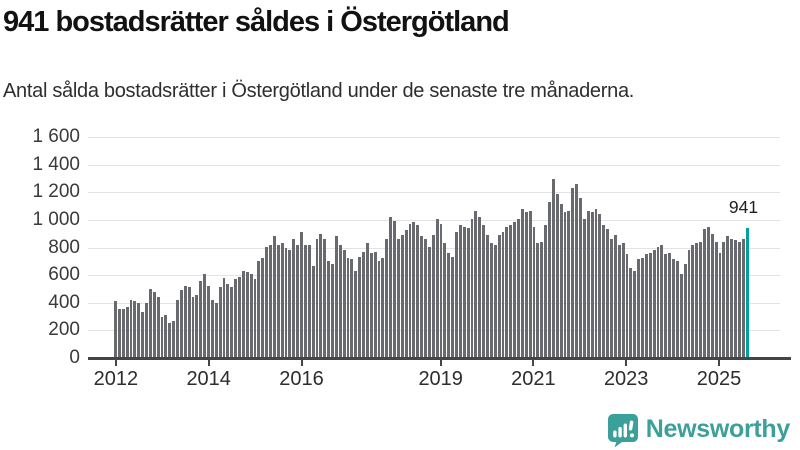  What do you see at coordinates (116, 379) in the screenshot?
I see `x-axis-label: 2012` at bounding box center [116, 379].